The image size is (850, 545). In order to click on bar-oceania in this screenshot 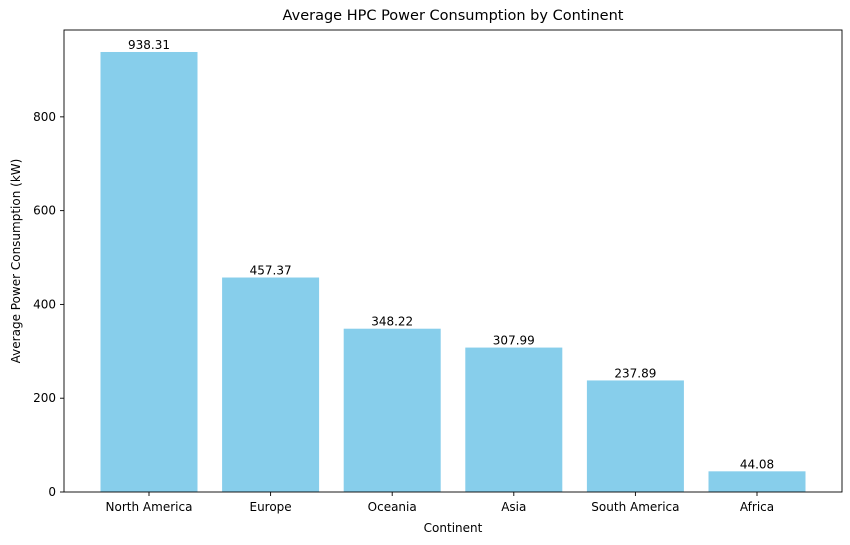, I will do `click(392, 410)`.